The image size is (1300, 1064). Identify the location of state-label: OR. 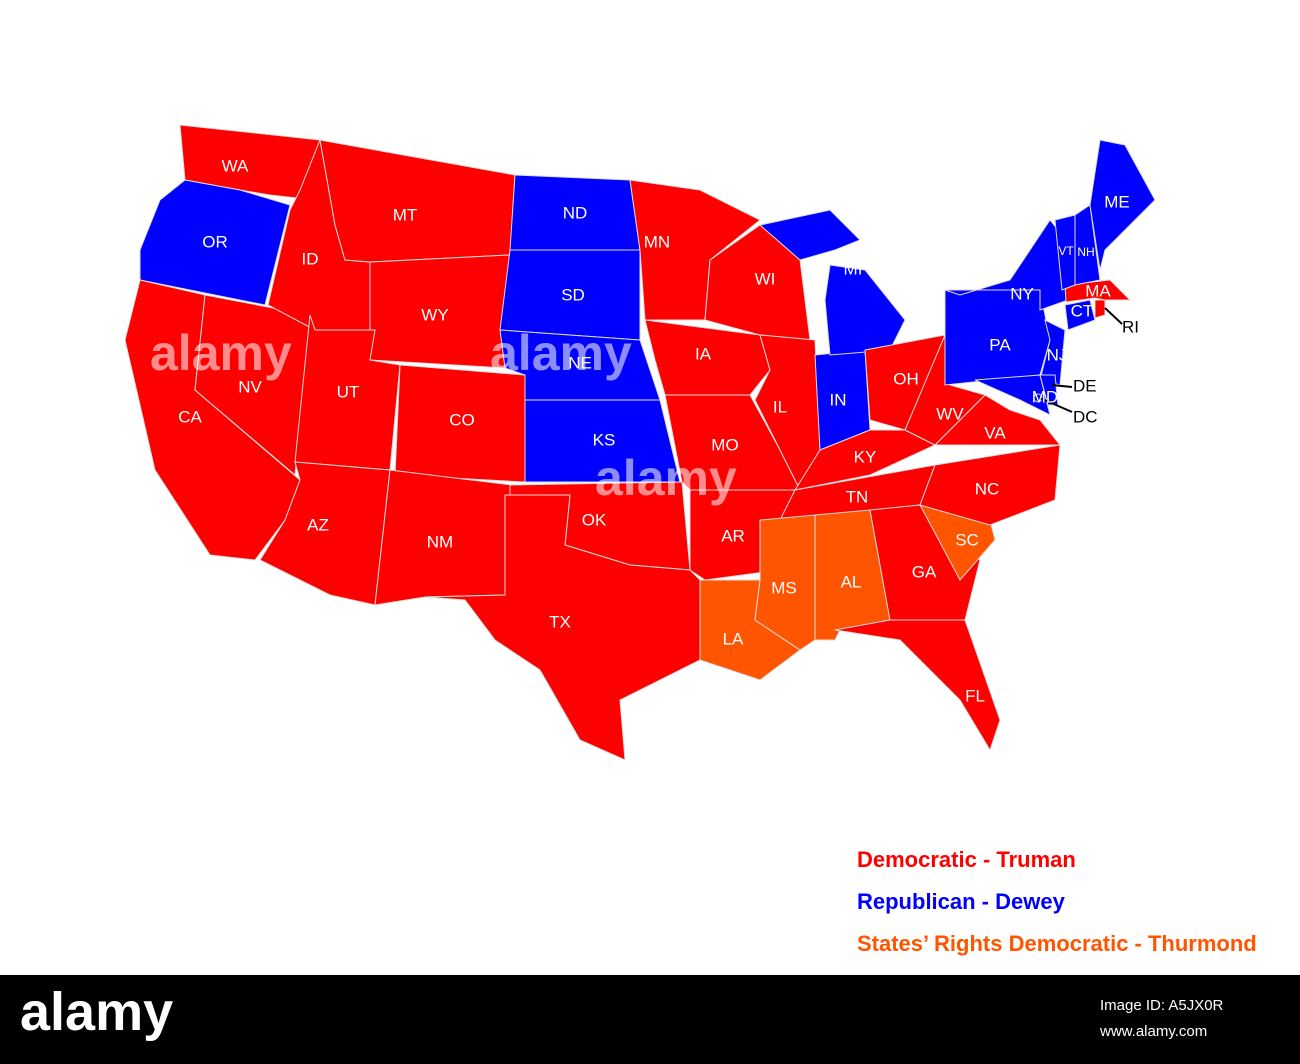
(215, 241).